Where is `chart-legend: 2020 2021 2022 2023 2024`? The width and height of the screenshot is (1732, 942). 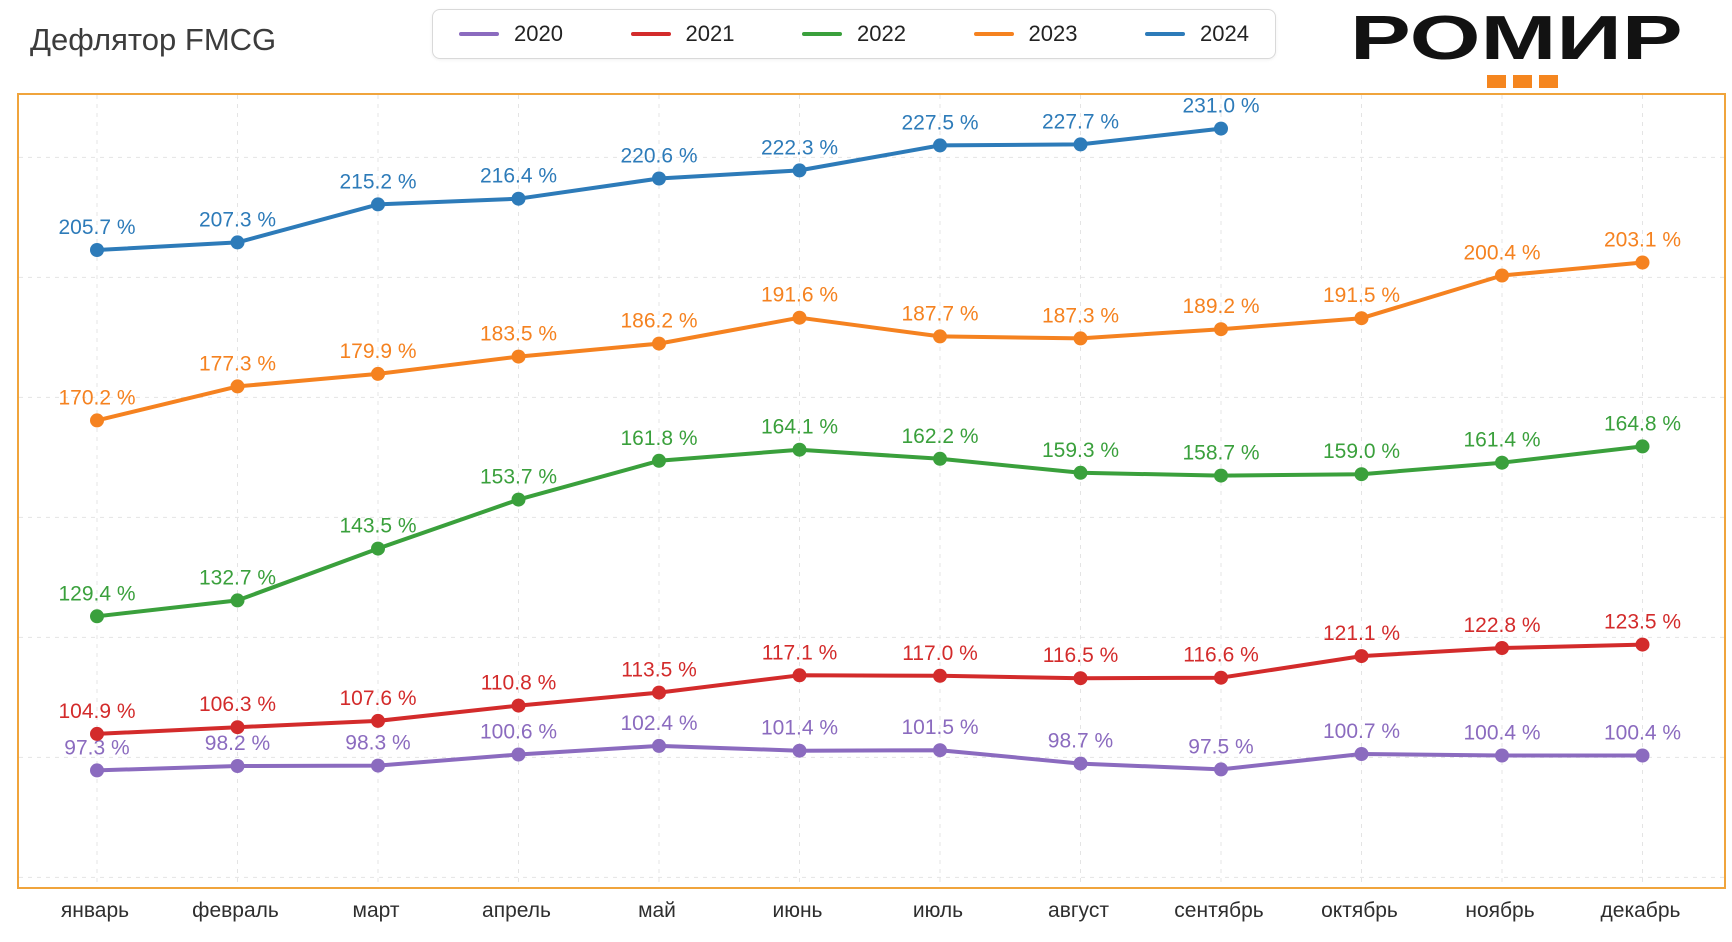 chart-legend: 2020 2021 2022 2023 2024 is located at coordinates (854, 34).